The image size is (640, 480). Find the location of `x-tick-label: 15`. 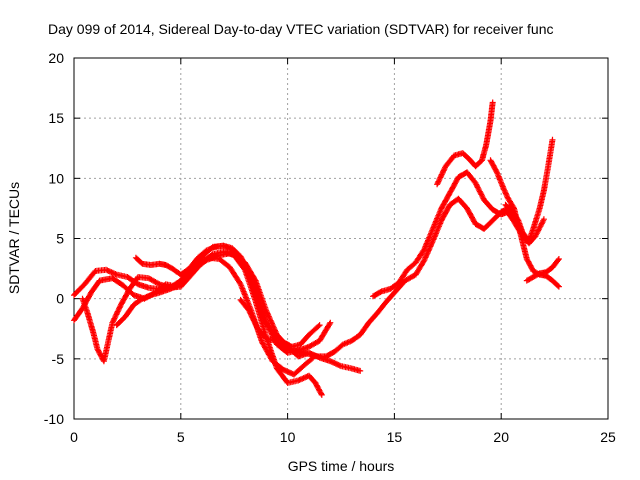

x-tick-label: 15 is located at coordinates (395, 437).